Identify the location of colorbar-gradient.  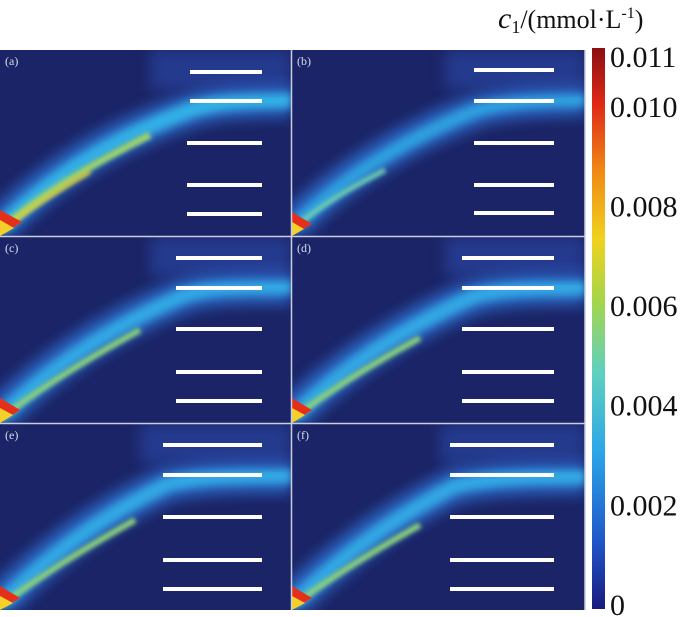
(598, 328).